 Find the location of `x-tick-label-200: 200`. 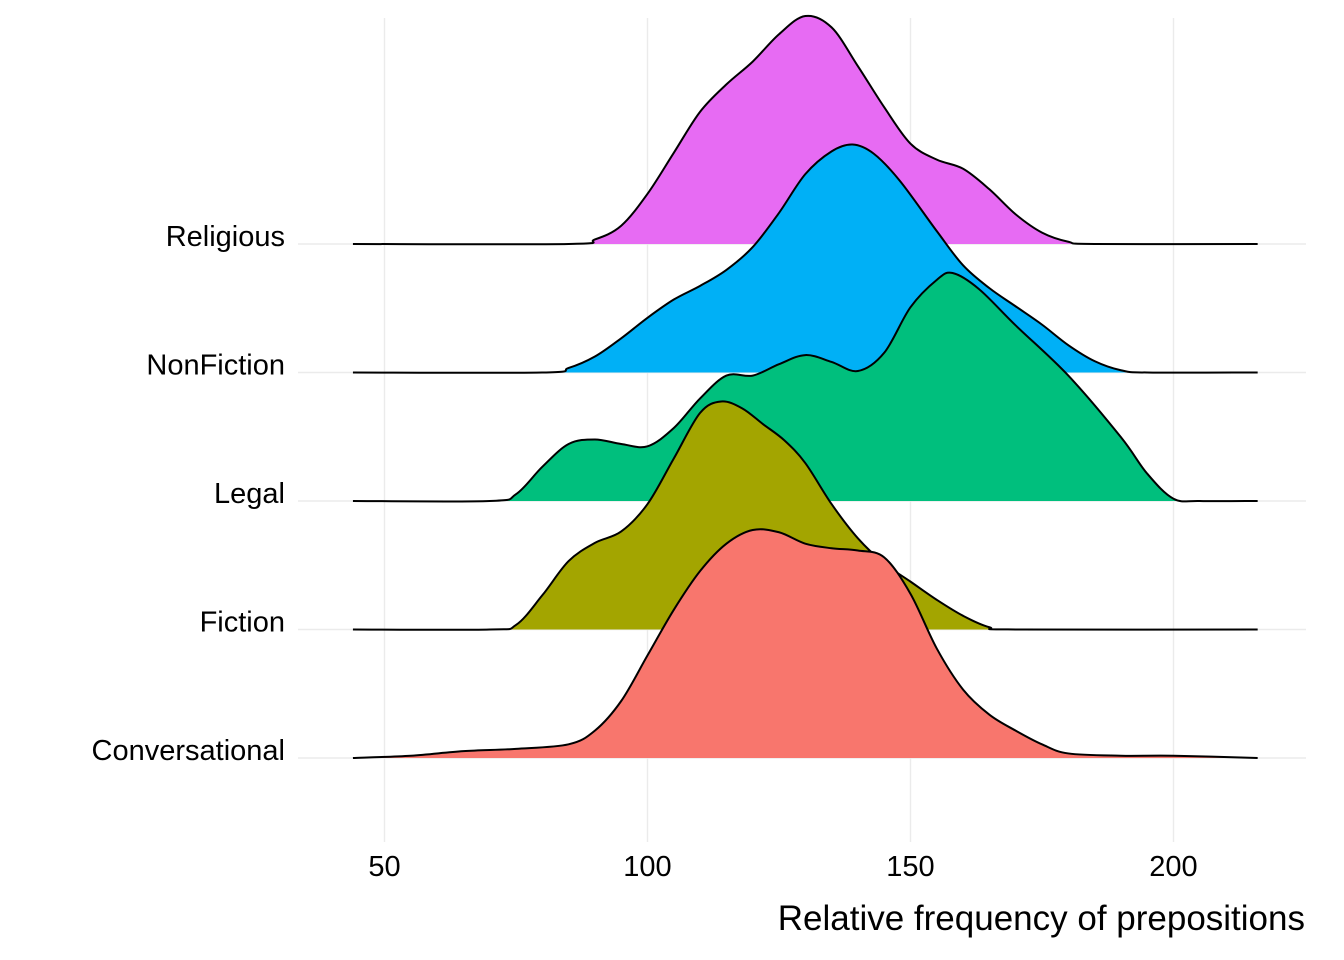

x-tick-label-200: 200 is located at coordinates (1173, 867).